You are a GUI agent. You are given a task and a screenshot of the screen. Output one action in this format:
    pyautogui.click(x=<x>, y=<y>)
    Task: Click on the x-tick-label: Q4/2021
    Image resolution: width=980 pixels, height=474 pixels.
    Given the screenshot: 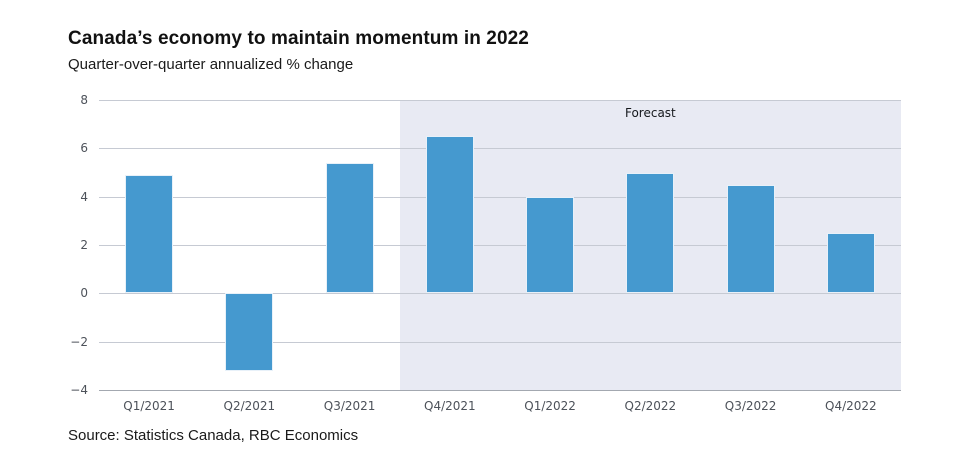 What is the action you would take?
    pyautogui.click(x=450, y=406)
    